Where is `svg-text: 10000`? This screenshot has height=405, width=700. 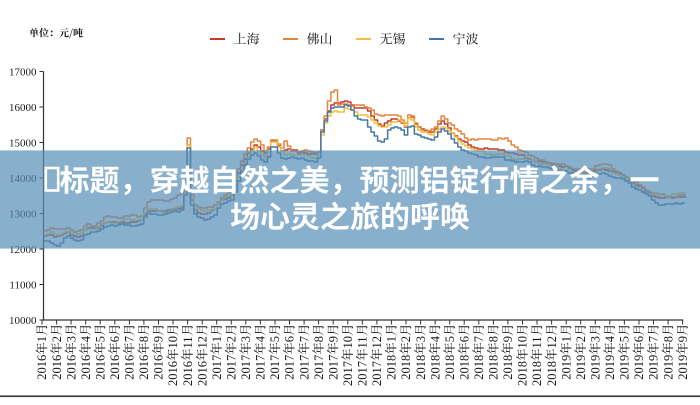 svg-text: 10000 is located at coordinates (23, 321).